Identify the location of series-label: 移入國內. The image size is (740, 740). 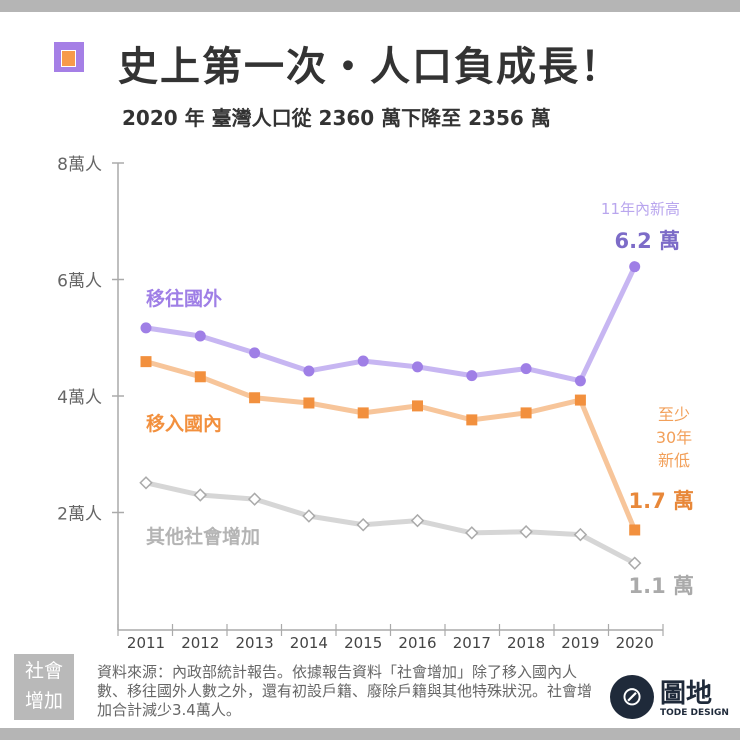
(184, 423).